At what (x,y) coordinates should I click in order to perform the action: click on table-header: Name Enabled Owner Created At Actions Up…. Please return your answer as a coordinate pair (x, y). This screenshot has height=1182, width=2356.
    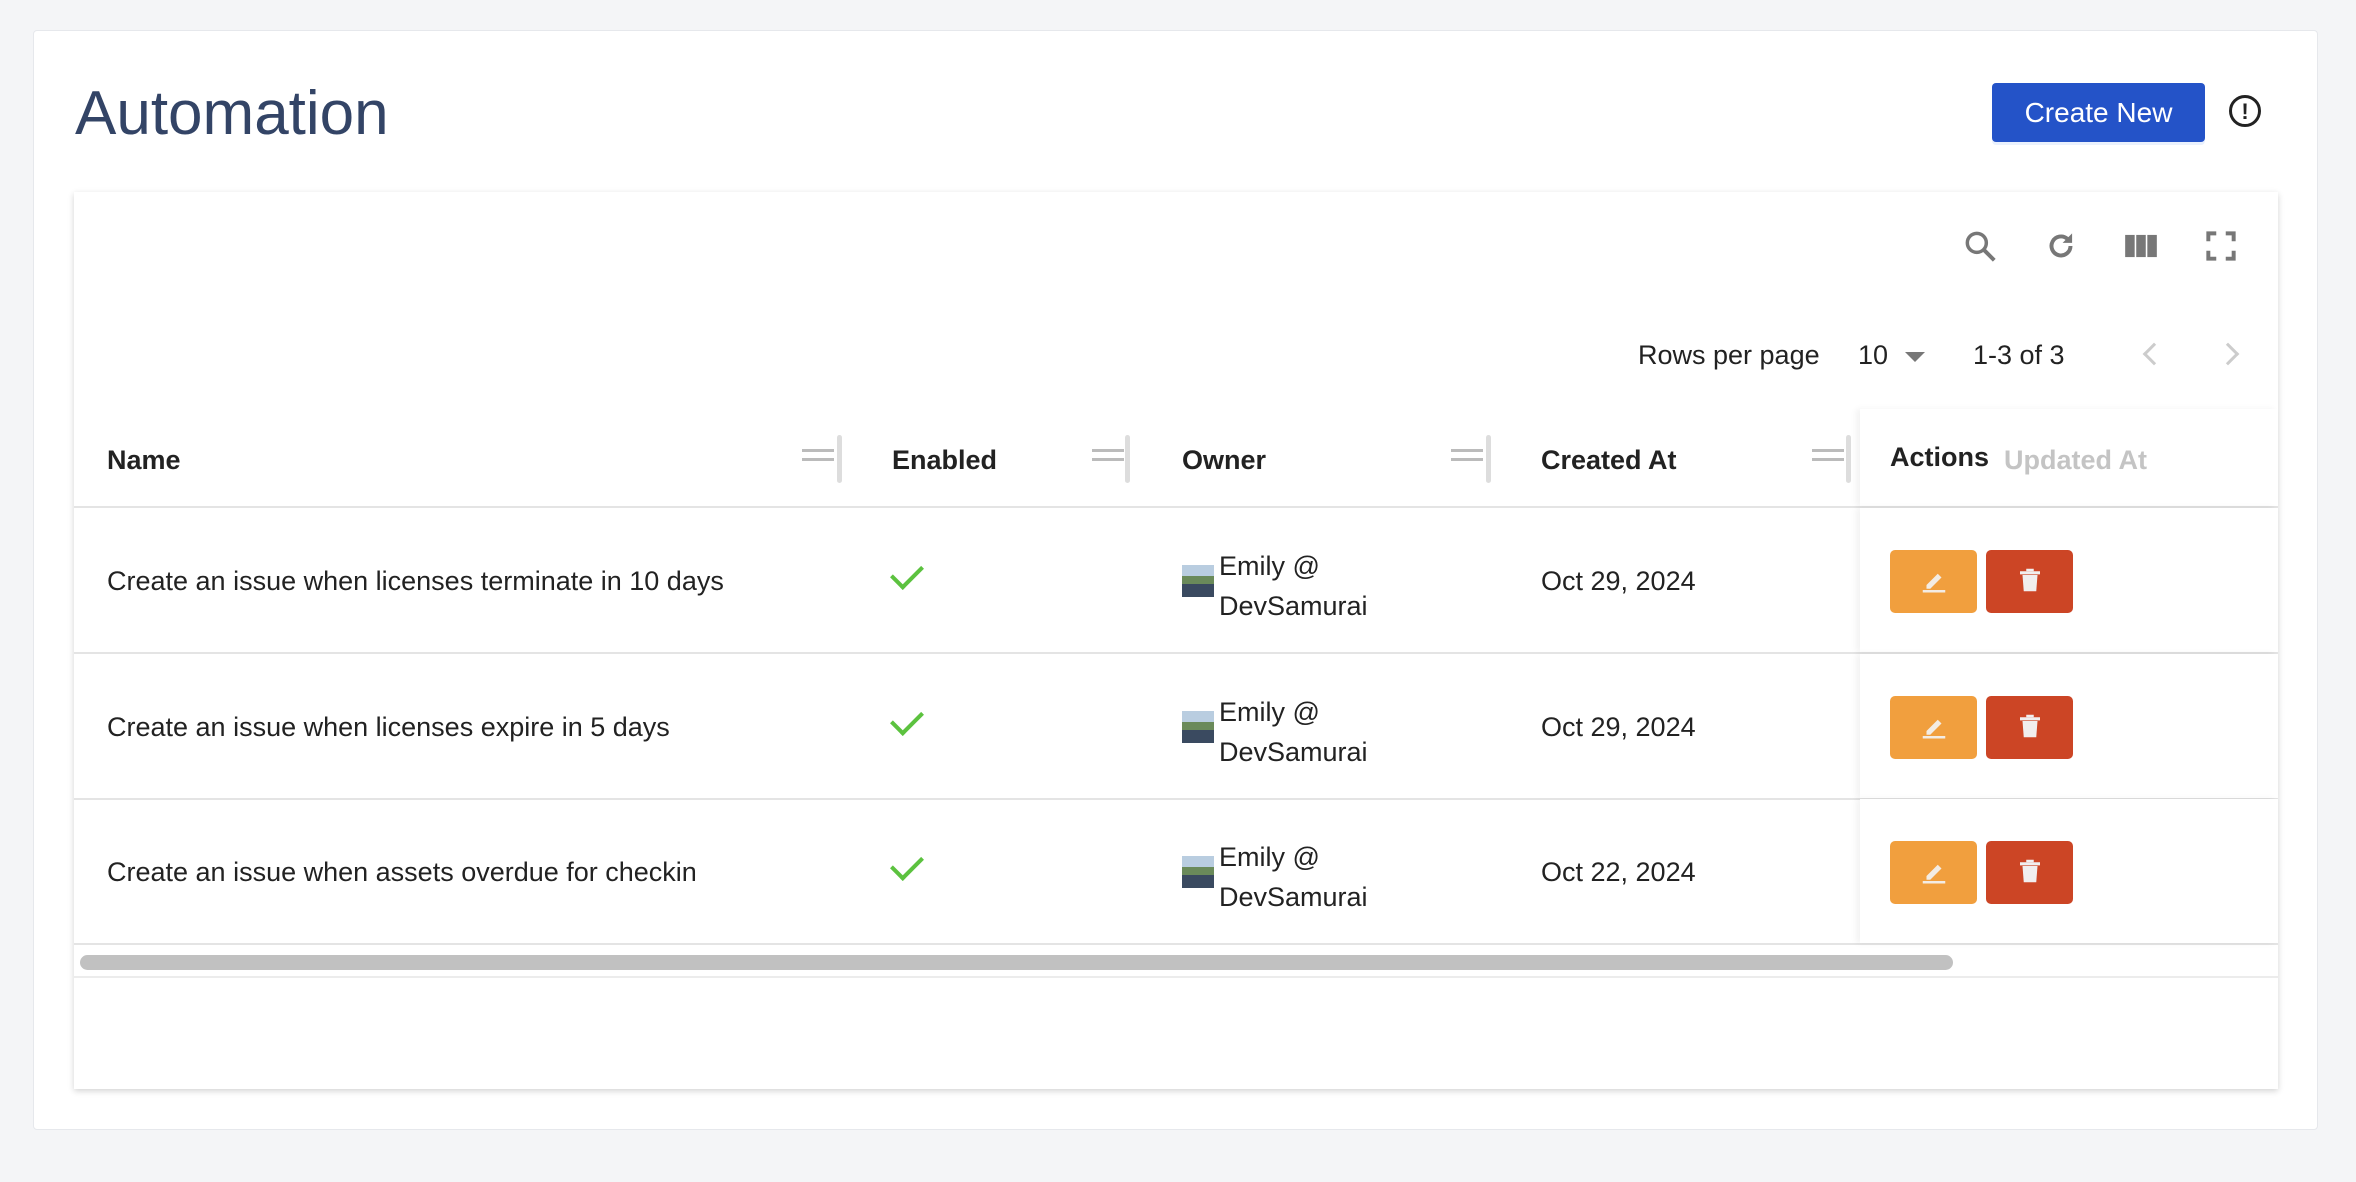
    Looking at the image, I should click on (1176, 458).